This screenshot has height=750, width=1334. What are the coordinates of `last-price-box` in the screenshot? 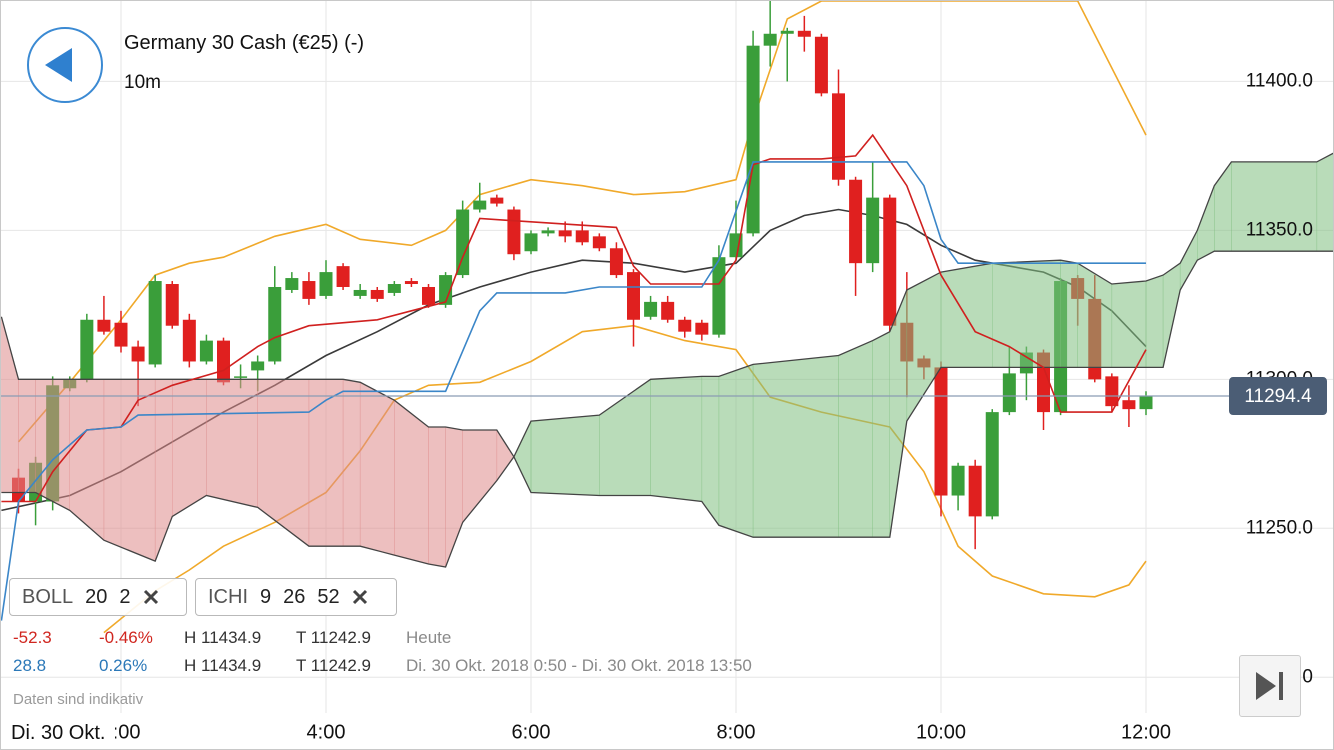 It's located at (1278, 396).